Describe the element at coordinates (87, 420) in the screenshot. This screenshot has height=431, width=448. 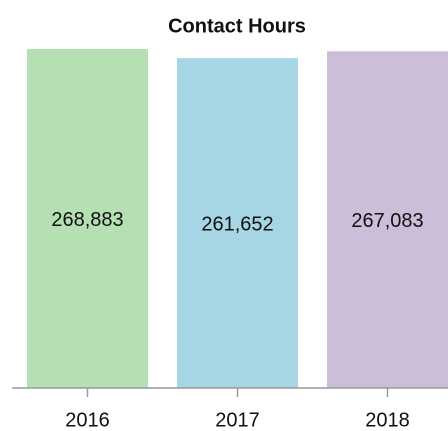
I see `x-tick-label: 2016` at that location.